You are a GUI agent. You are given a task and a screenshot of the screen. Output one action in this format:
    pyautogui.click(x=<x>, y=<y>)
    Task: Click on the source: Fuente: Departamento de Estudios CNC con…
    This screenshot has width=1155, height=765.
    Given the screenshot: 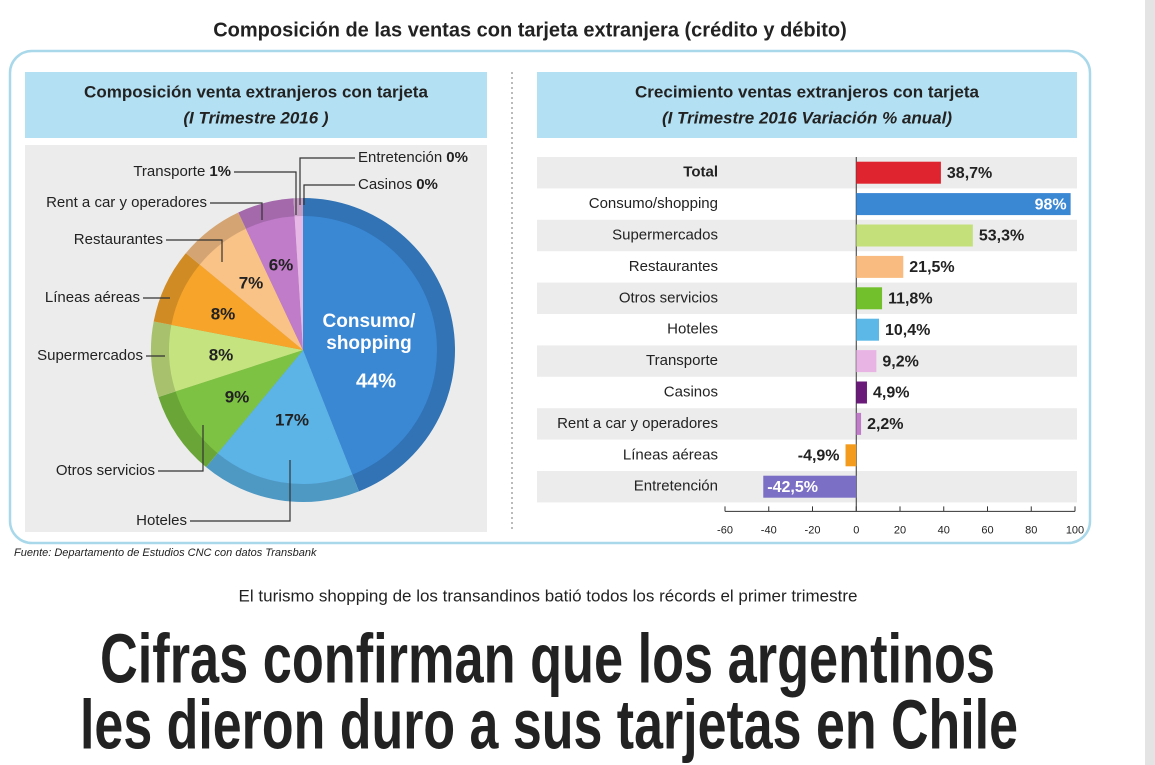 What is the action you would take?
    pyautogui.click(x=165, y=553)
    